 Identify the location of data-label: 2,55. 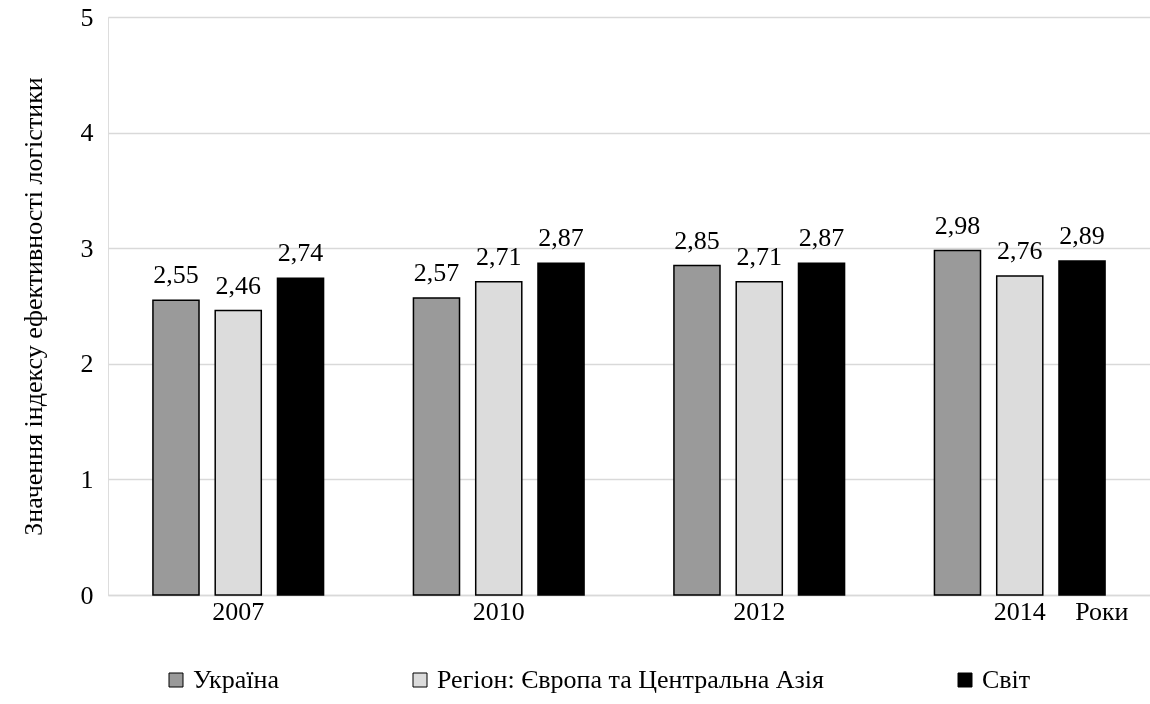
(176, 275).